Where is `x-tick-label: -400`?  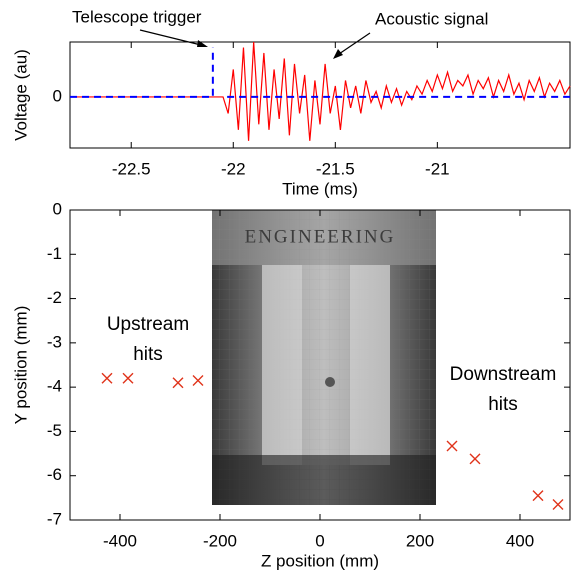 x-tick-label: -400 is located at coordinates (120, 540).